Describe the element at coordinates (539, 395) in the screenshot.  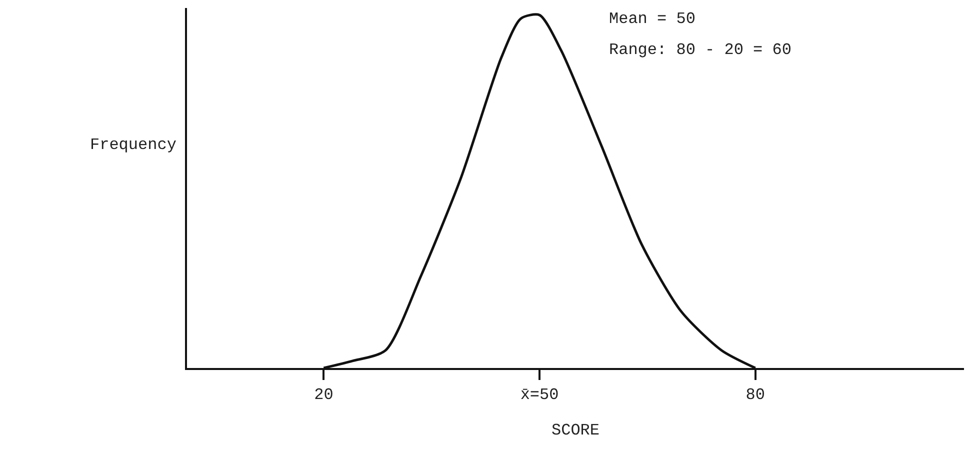
I see `x-tick-label: x̄=50` at that location.